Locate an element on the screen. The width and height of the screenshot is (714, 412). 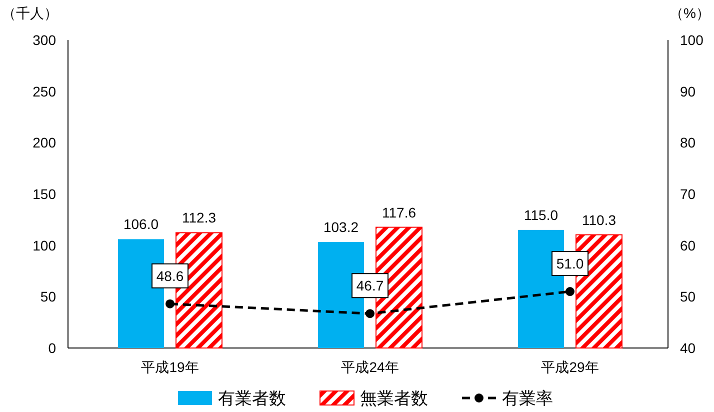
y-axis-title: （千人） is located at coordinates (30, 13).